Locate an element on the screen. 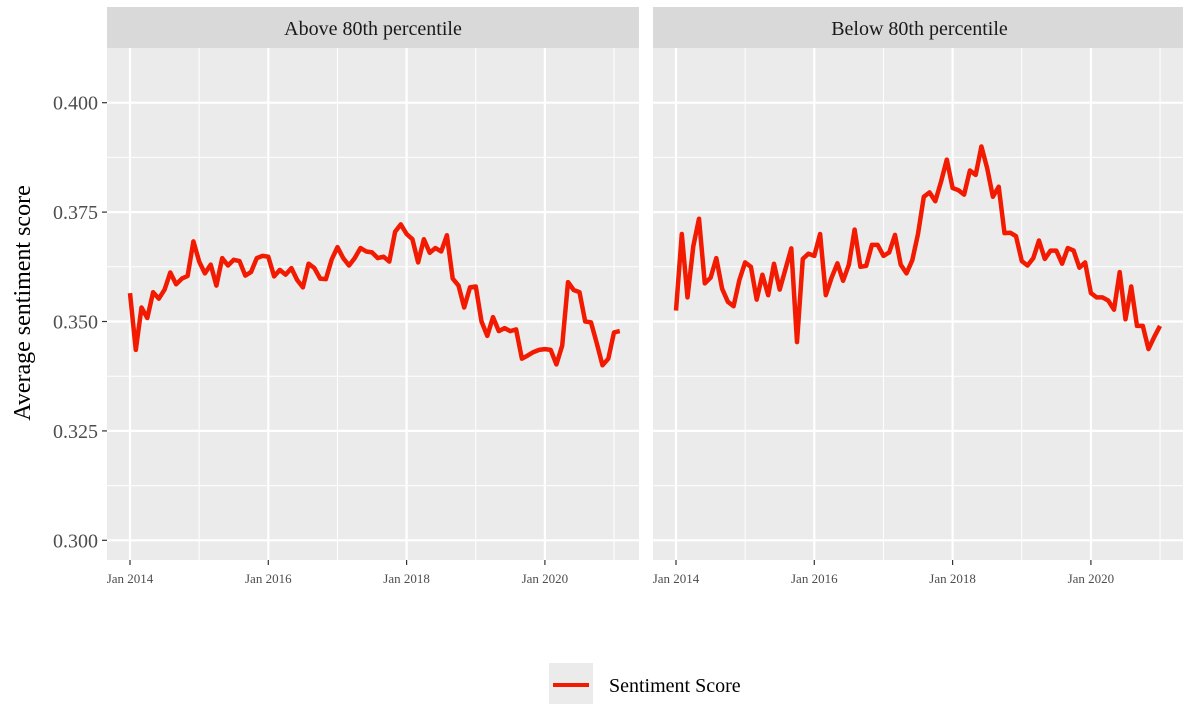  y-tick-label: 0.300 is located at coordinates (75, 541).